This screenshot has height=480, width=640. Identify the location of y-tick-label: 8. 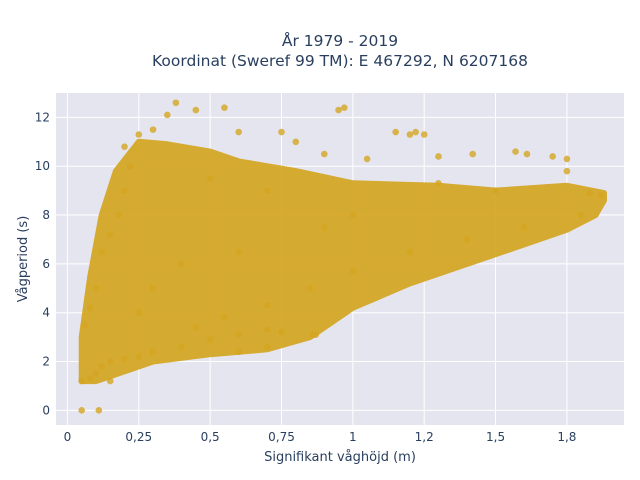
(46, 215).